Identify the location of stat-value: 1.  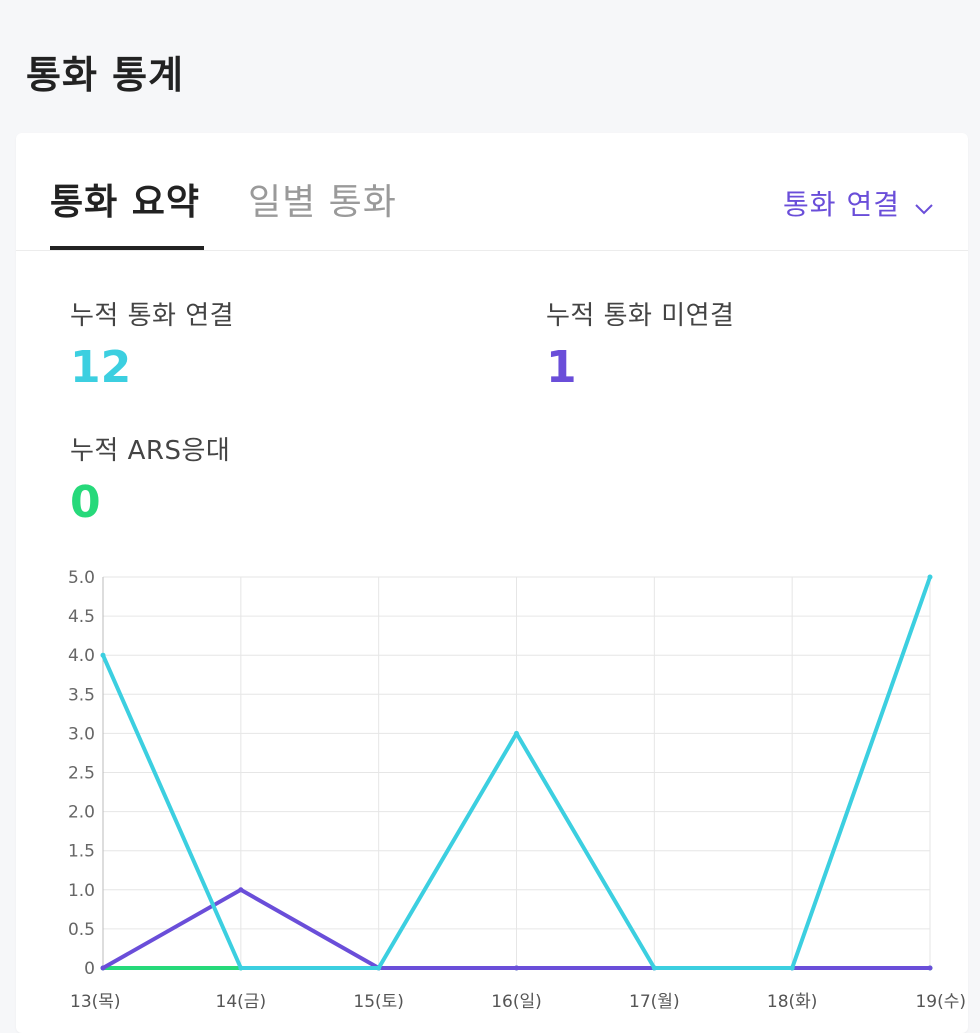
(561, 367).